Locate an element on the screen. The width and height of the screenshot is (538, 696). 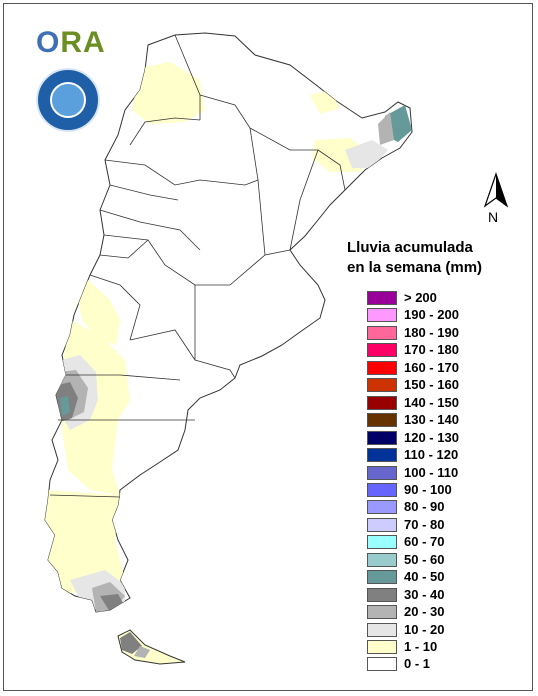
legend-item: 20 - 30 is located at coordinates (447, 612).